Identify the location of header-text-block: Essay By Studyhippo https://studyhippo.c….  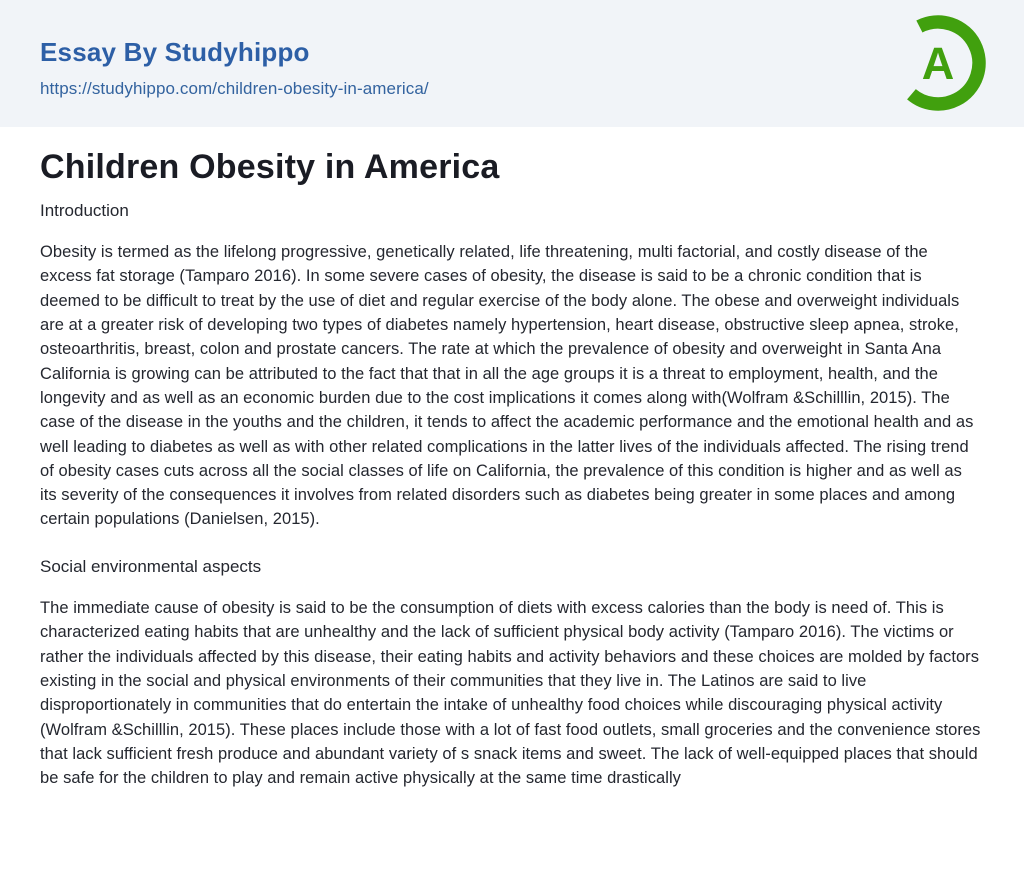
(512, 68).